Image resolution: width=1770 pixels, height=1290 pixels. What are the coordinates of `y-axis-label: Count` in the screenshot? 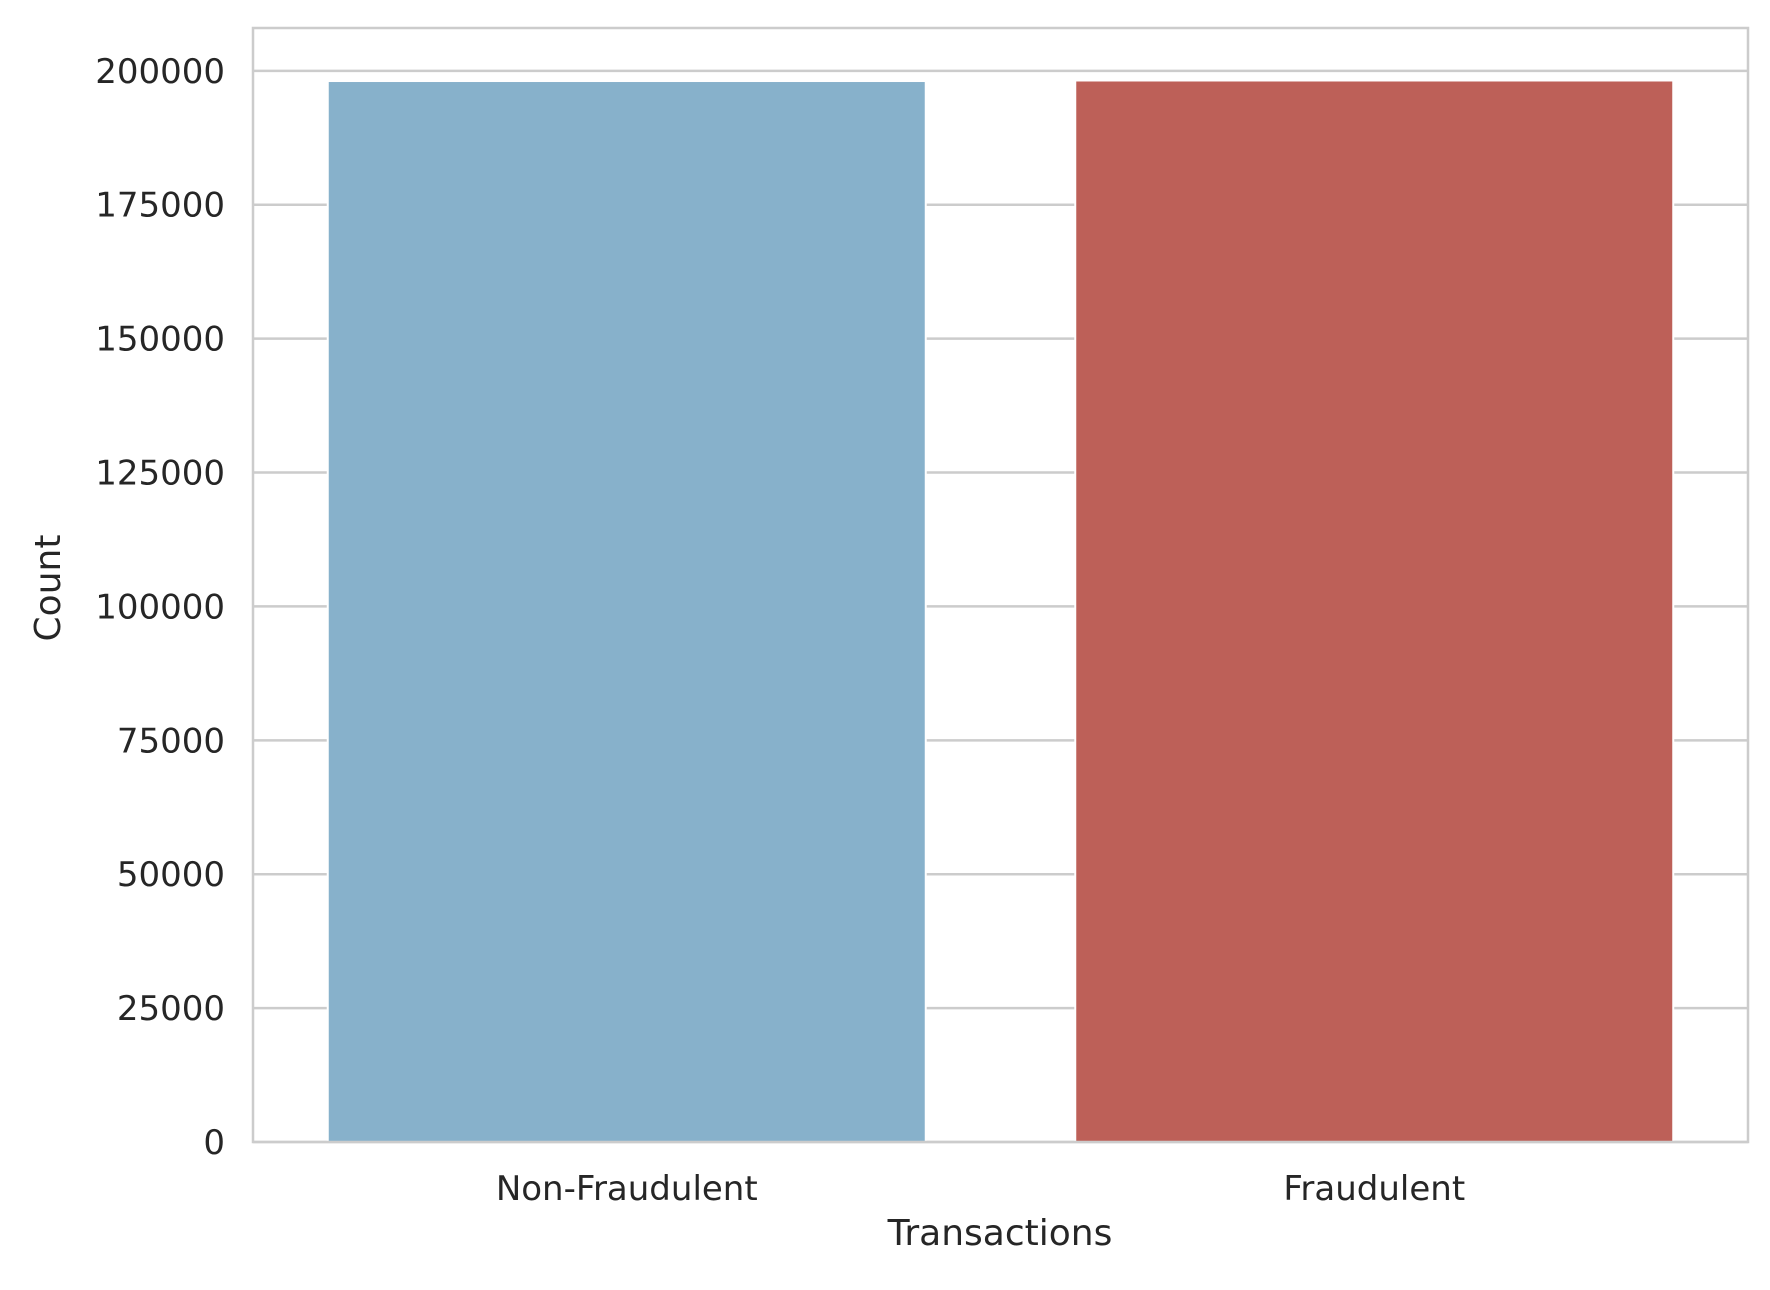 It's located at (48, 588).